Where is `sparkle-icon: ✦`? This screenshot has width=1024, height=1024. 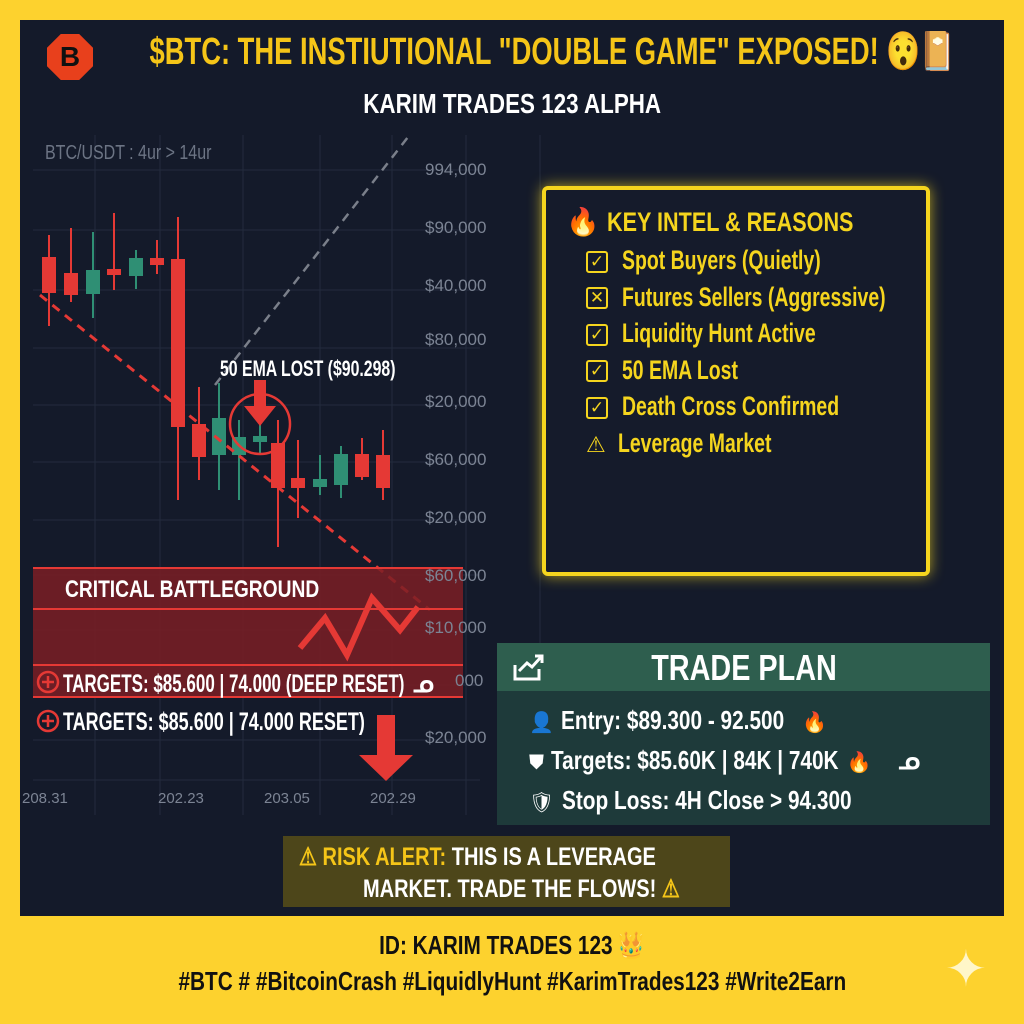 sparkle-icon: ✦ is located at coordinates (966, 969).